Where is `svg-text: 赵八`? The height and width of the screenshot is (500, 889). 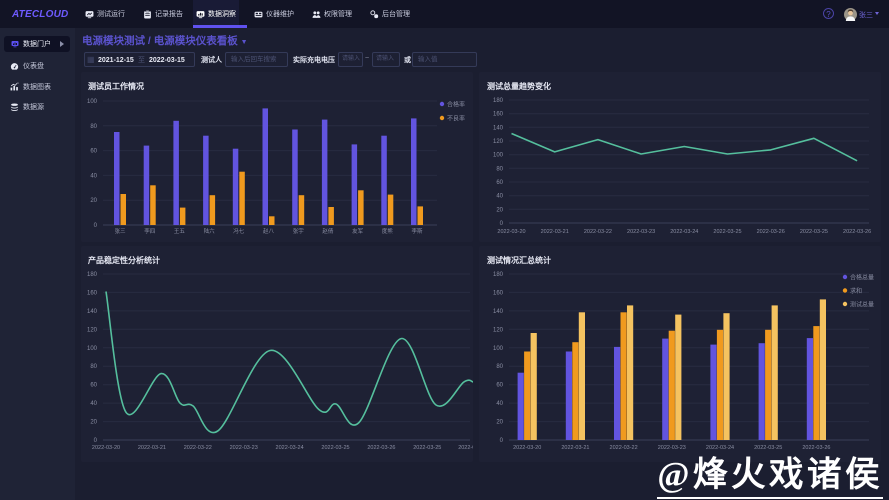
svg-text: 赵八 is located at coordinates (269, 231).